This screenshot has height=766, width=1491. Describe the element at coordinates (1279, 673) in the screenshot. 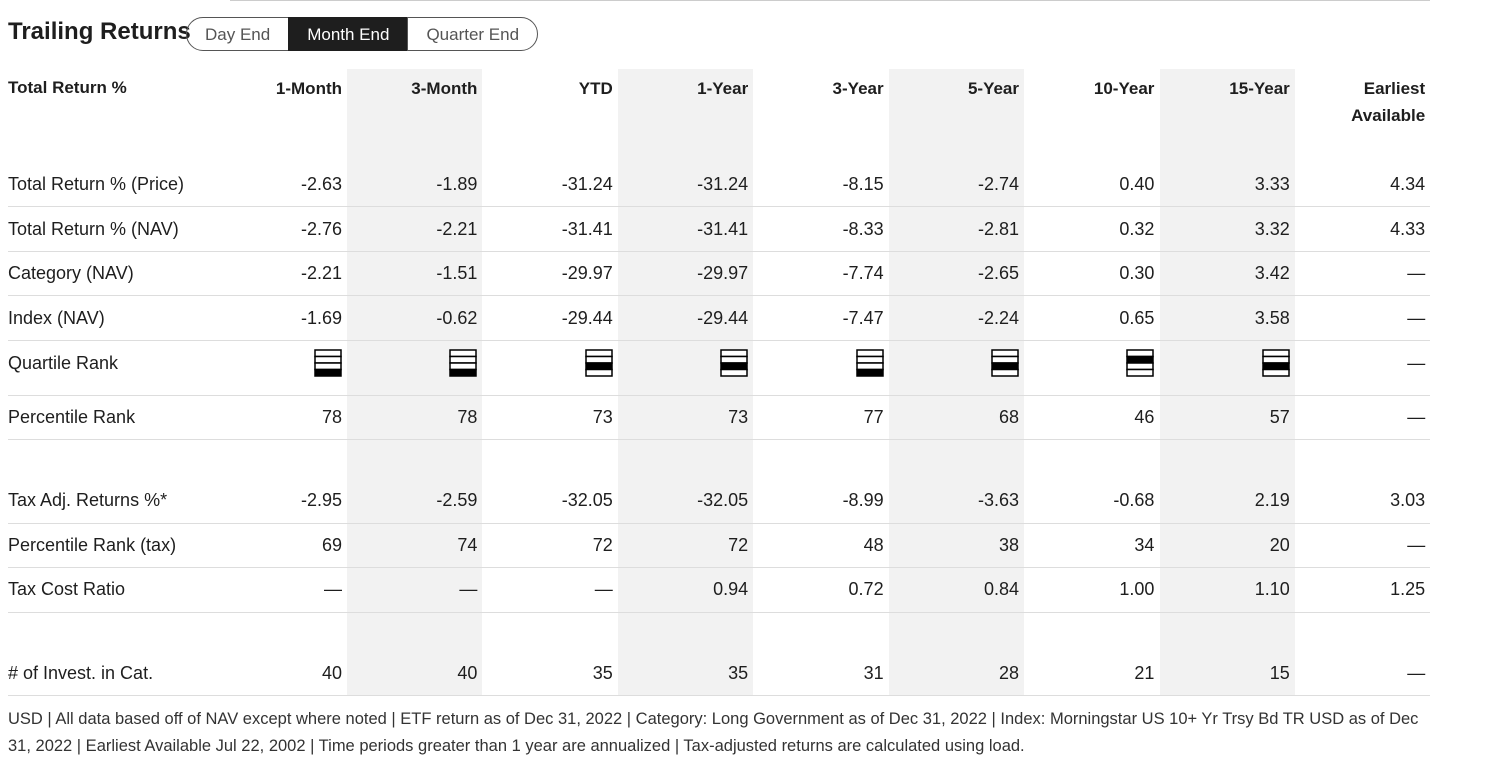

I see `cell: 15` at that location.